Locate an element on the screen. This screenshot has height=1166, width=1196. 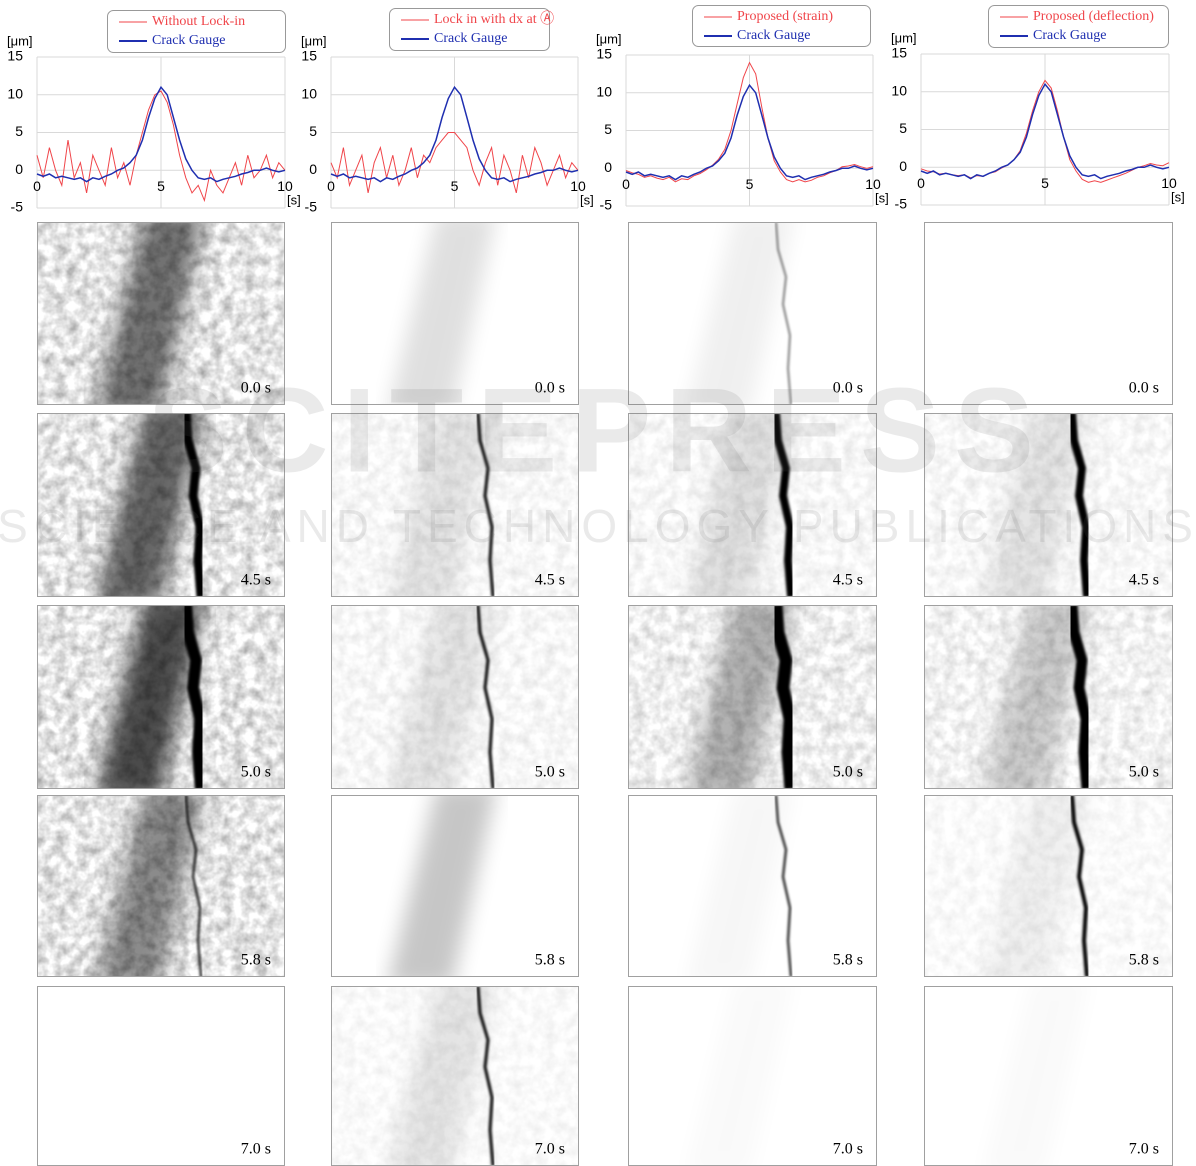
legend: Proposed (strain) Crack Gauge is located at coordinates (781, 26).